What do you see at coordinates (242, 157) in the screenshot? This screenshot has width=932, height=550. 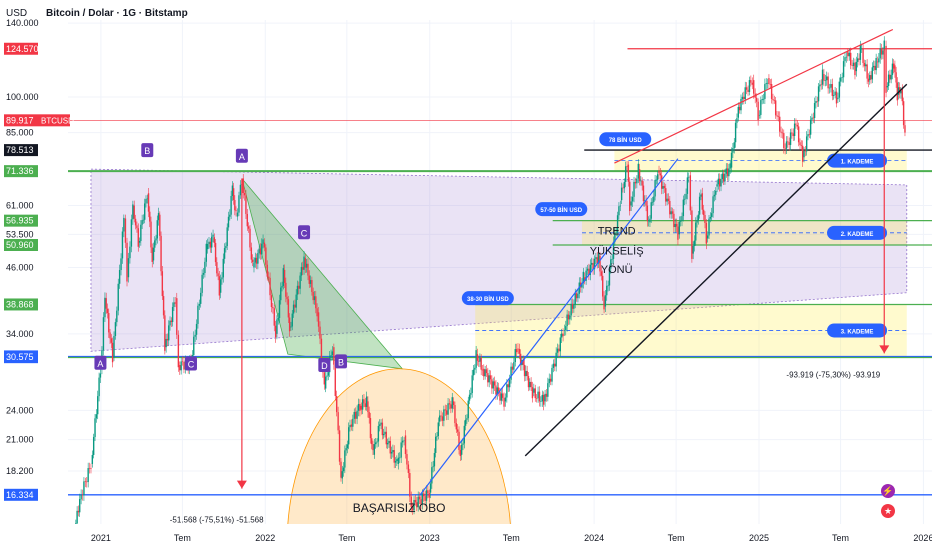 I see `pattern-label-text: A` at bounding box center [242, 157].